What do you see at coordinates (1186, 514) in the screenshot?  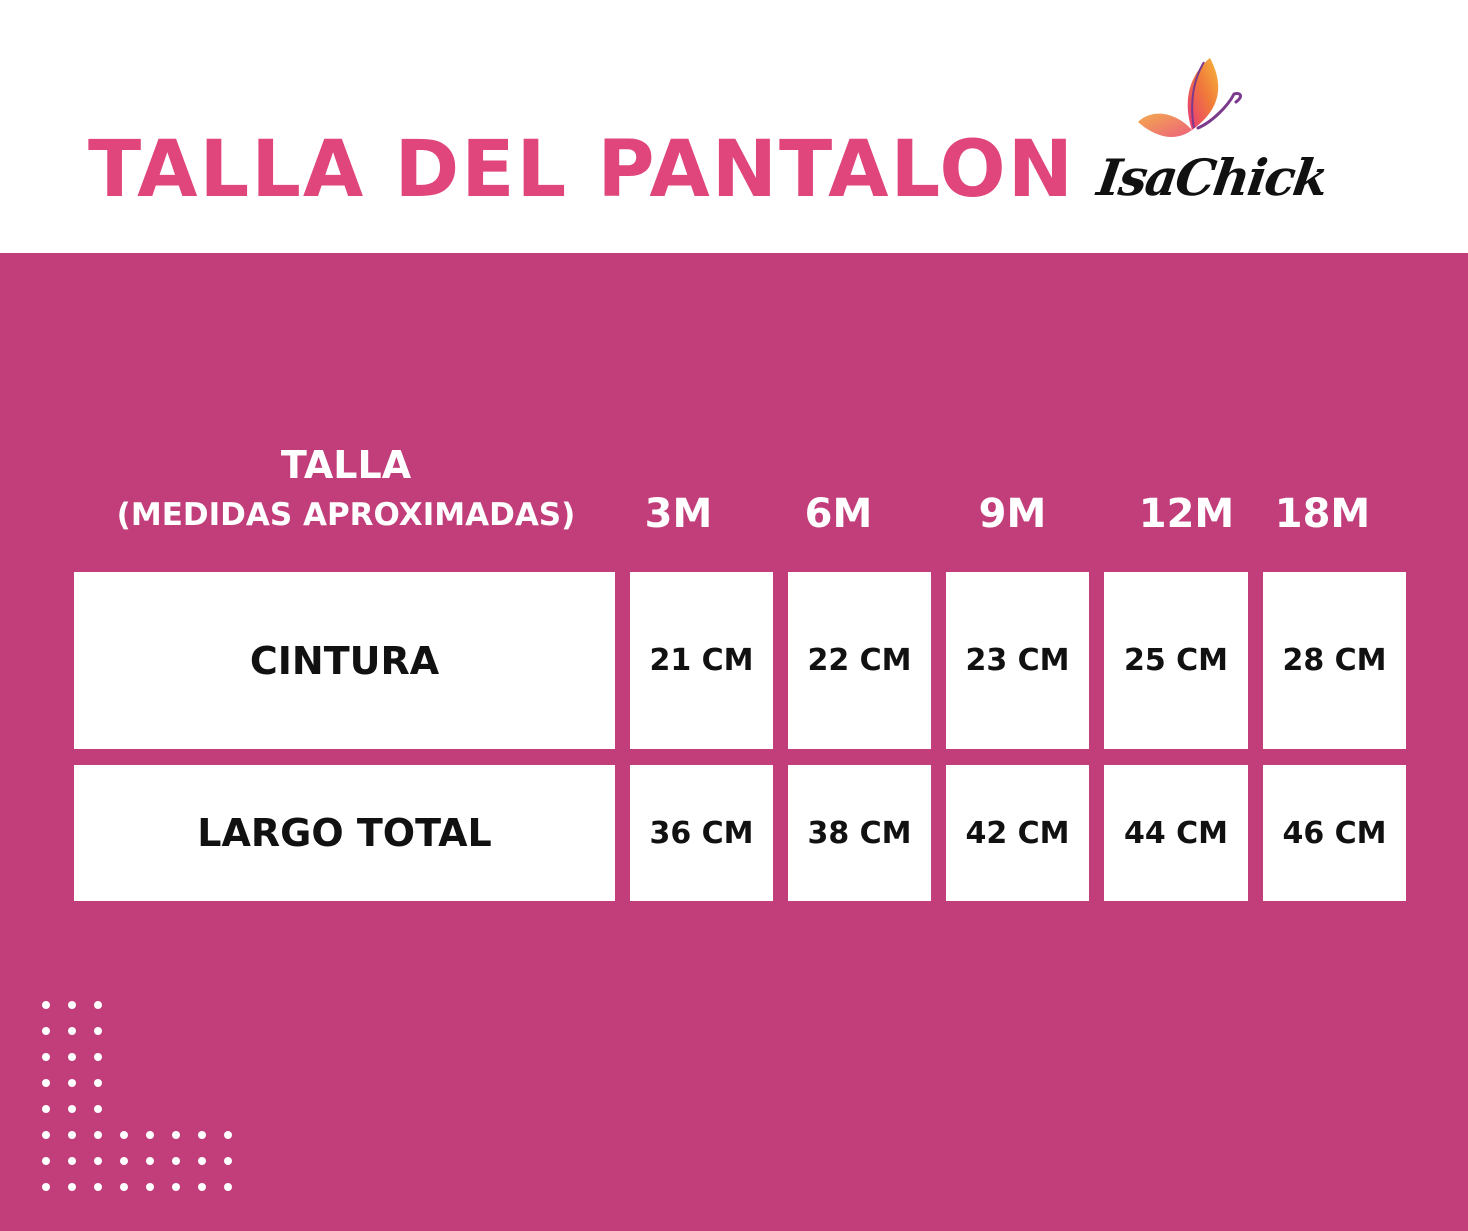 I see `size-12m: 12M` at bounding box center [1186, 514].